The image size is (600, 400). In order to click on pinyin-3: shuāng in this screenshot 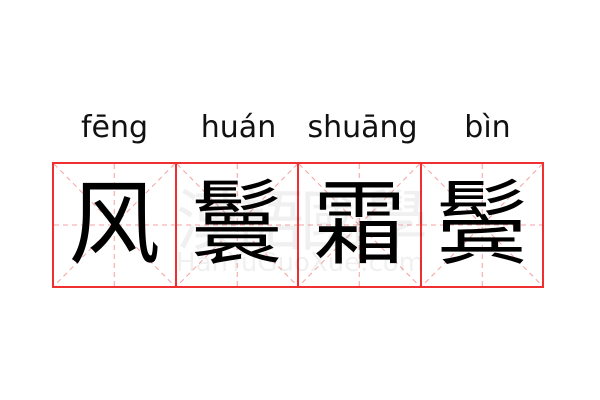, I will do `click(362, 127)`.